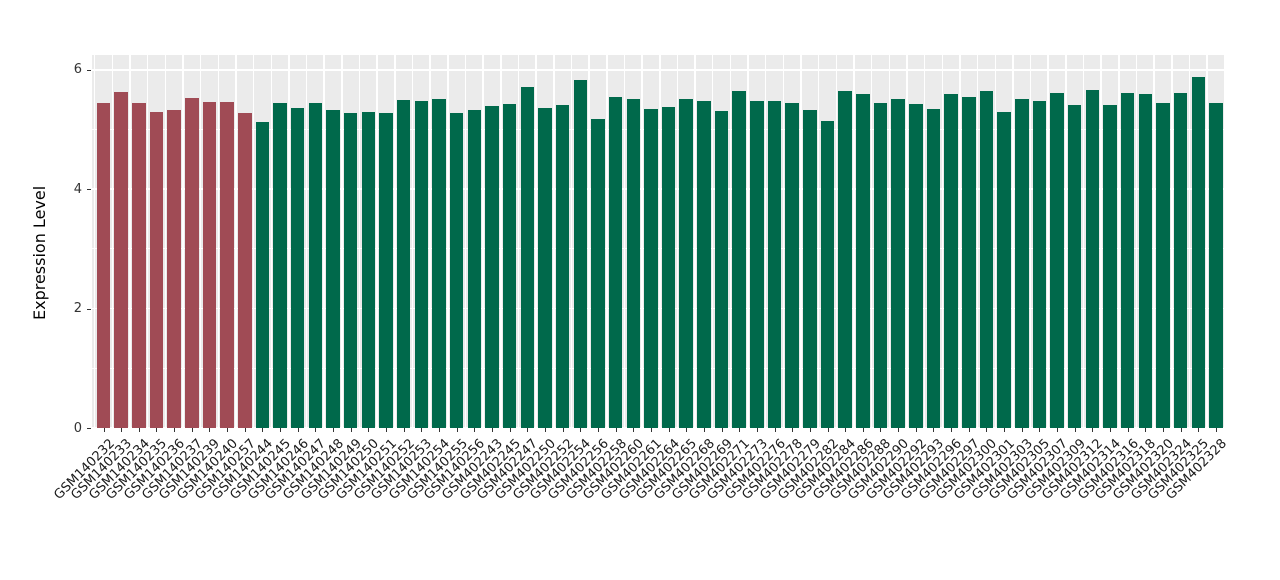 The height and width of the screenshot is (580, 1280). What do you see at coordinates (77, 428) in the screenshot?
I see `y-axis-tick-label: 0` at bounding box center [77, 428].